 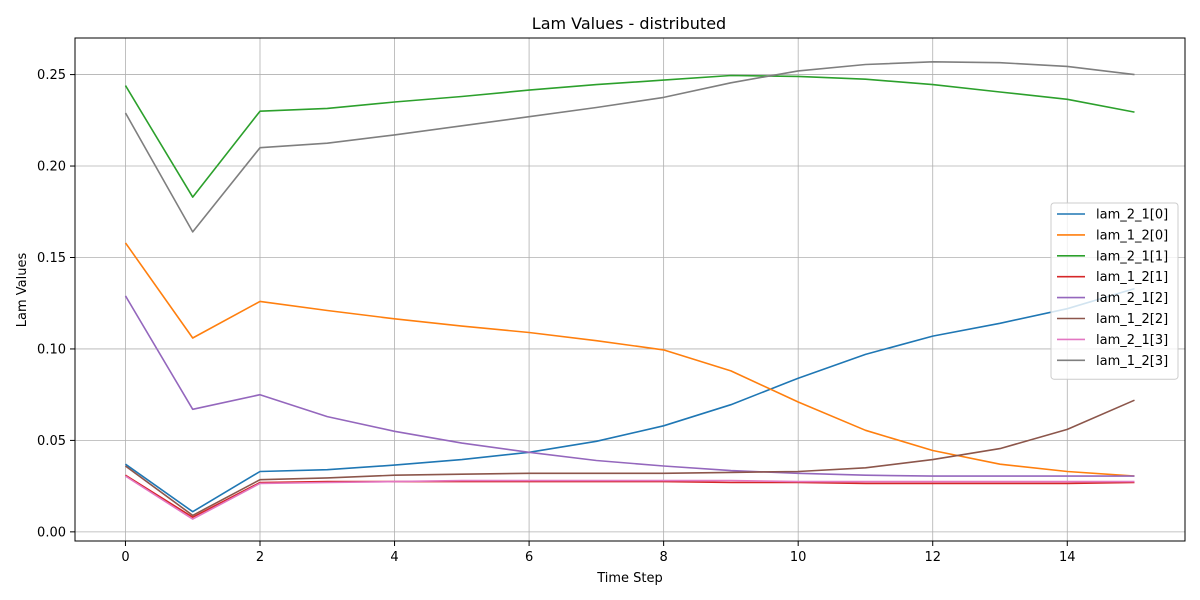 What do you see at coordinates (51, 75) in the screenshot?
I see `y-tick-label: 0.25` at bounding box center [51, 75].